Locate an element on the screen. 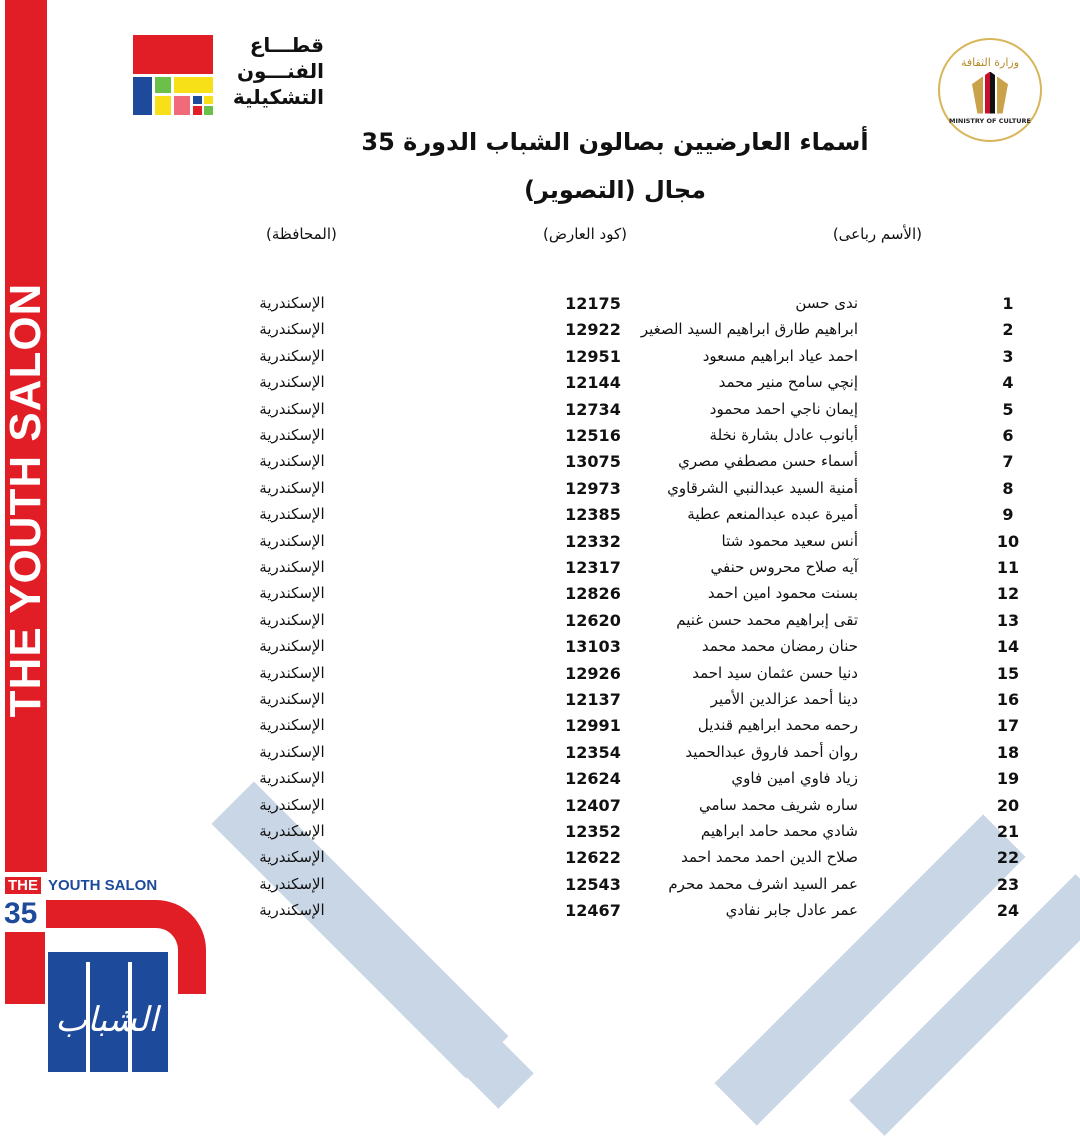  youth-salon-calligraphy: الشباب is located at coordinates (106, 1020).